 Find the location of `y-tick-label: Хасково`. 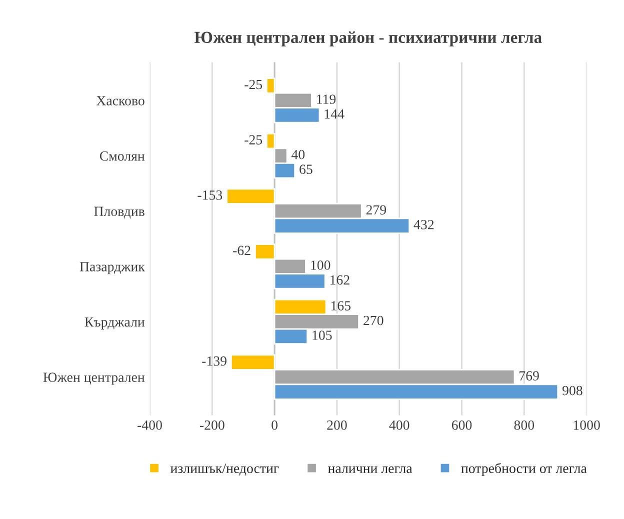

y-tick-label: Хасково is located at coordinates (120, 101).